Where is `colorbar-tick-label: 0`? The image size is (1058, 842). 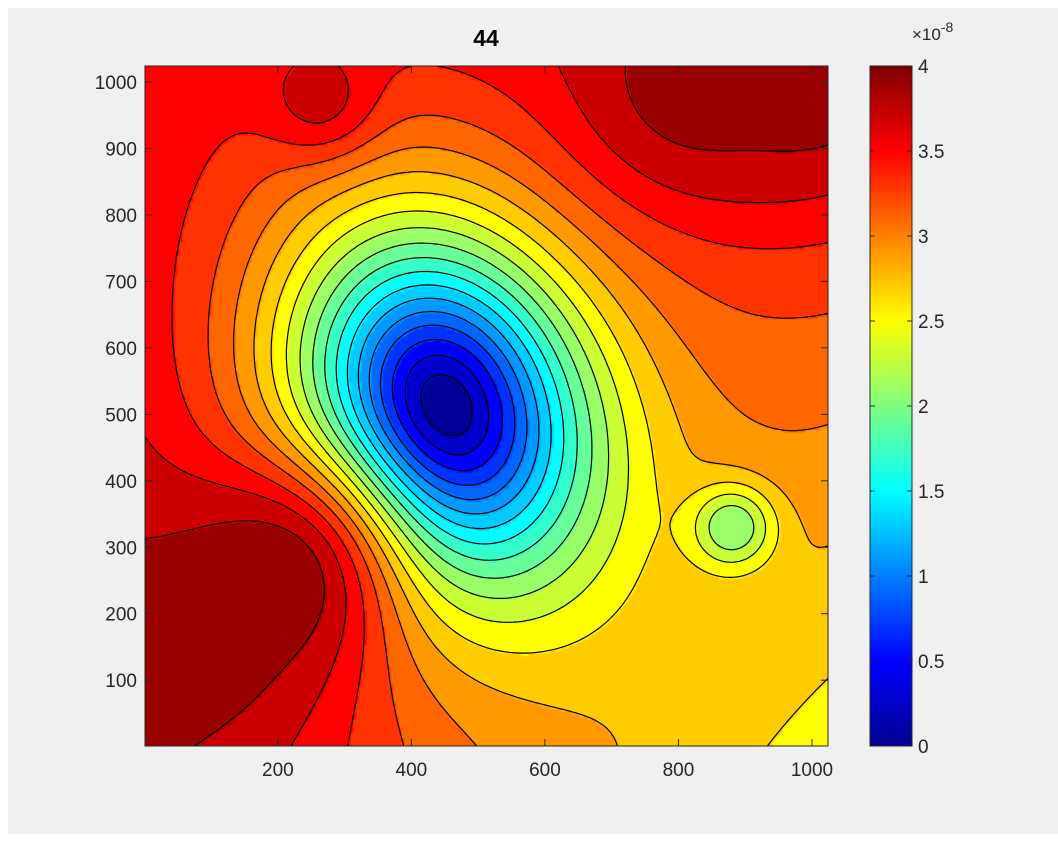
colorbar-tick-label: 0 is located at coordinates (923, 747).